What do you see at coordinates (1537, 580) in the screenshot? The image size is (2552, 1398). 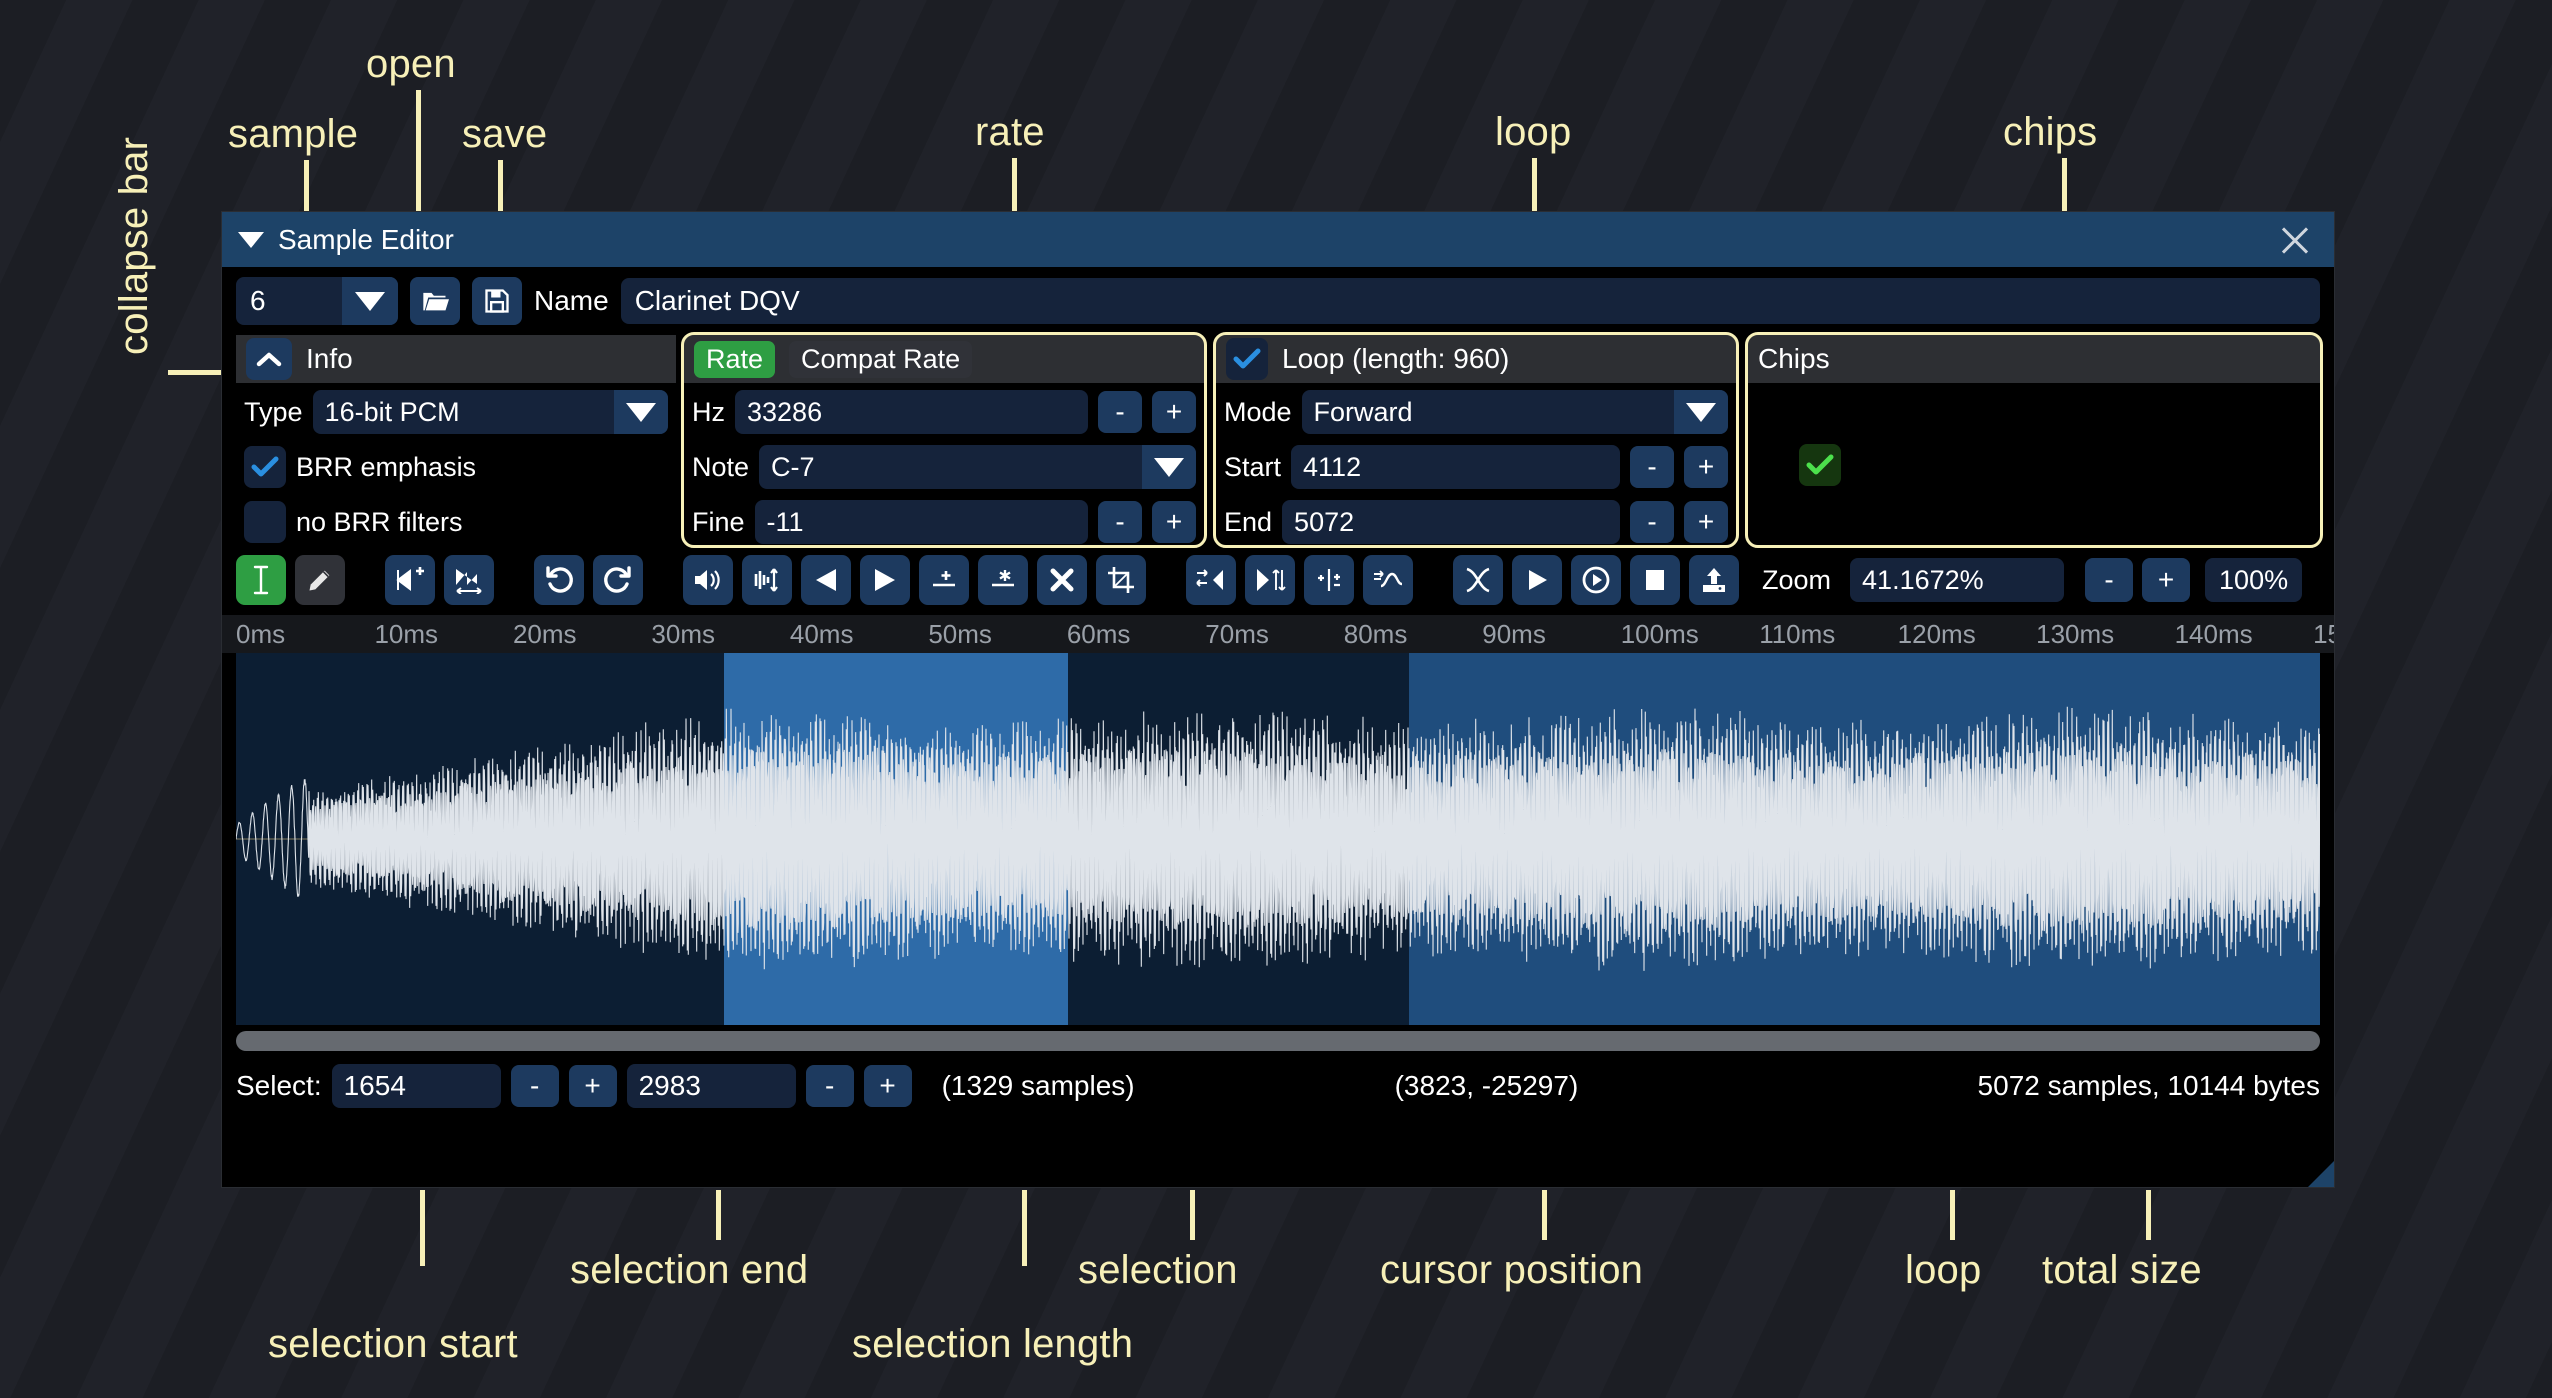 I see `play-icon` at bounding box center [1537, 580].